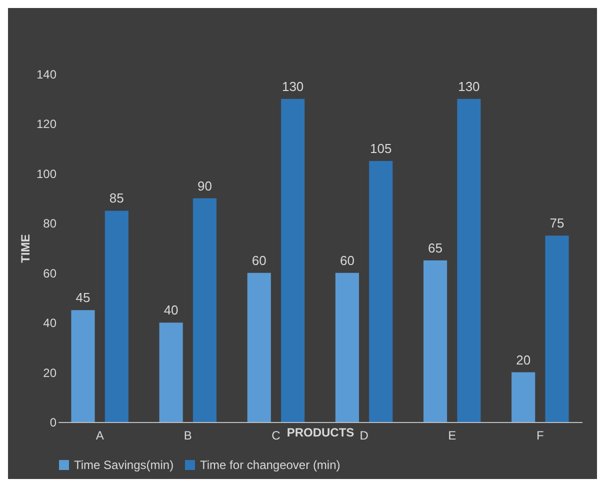 This screenshot has width=605, height=487. Describe the element at coordinates (557, 223) in the screenshot. I see `data-label: 75` at that location.